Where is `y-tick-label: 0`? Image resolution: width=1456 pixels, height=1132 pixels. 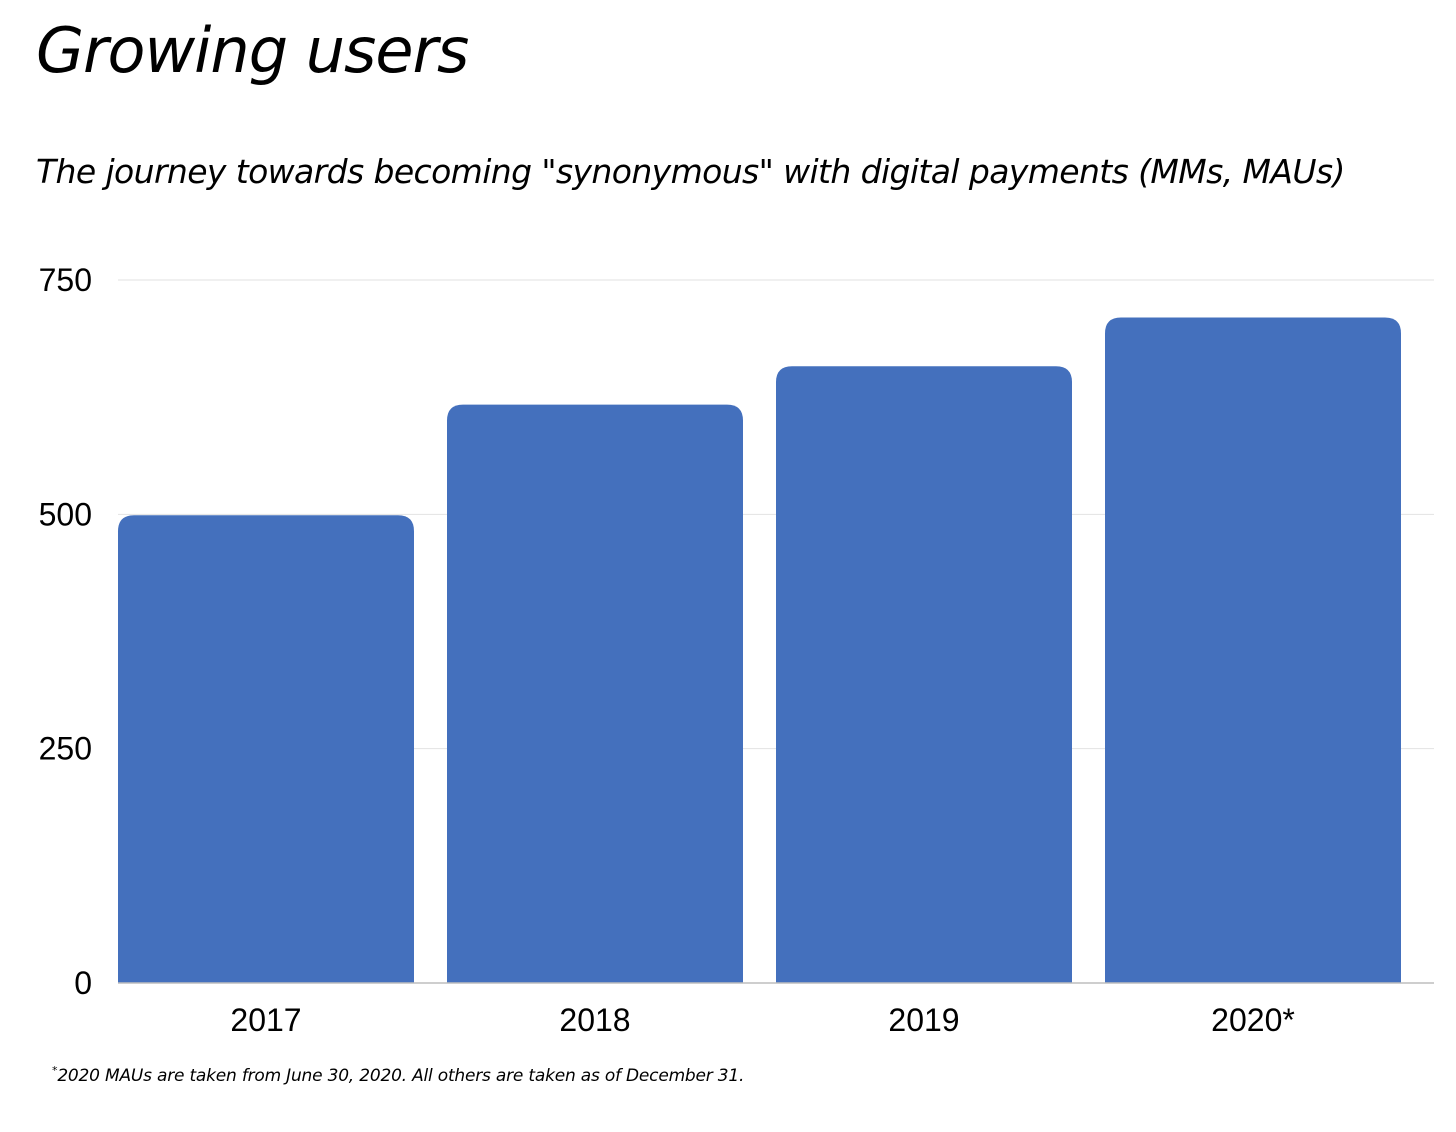
y-tick-label: 0 is located at coordinates (83, 983).